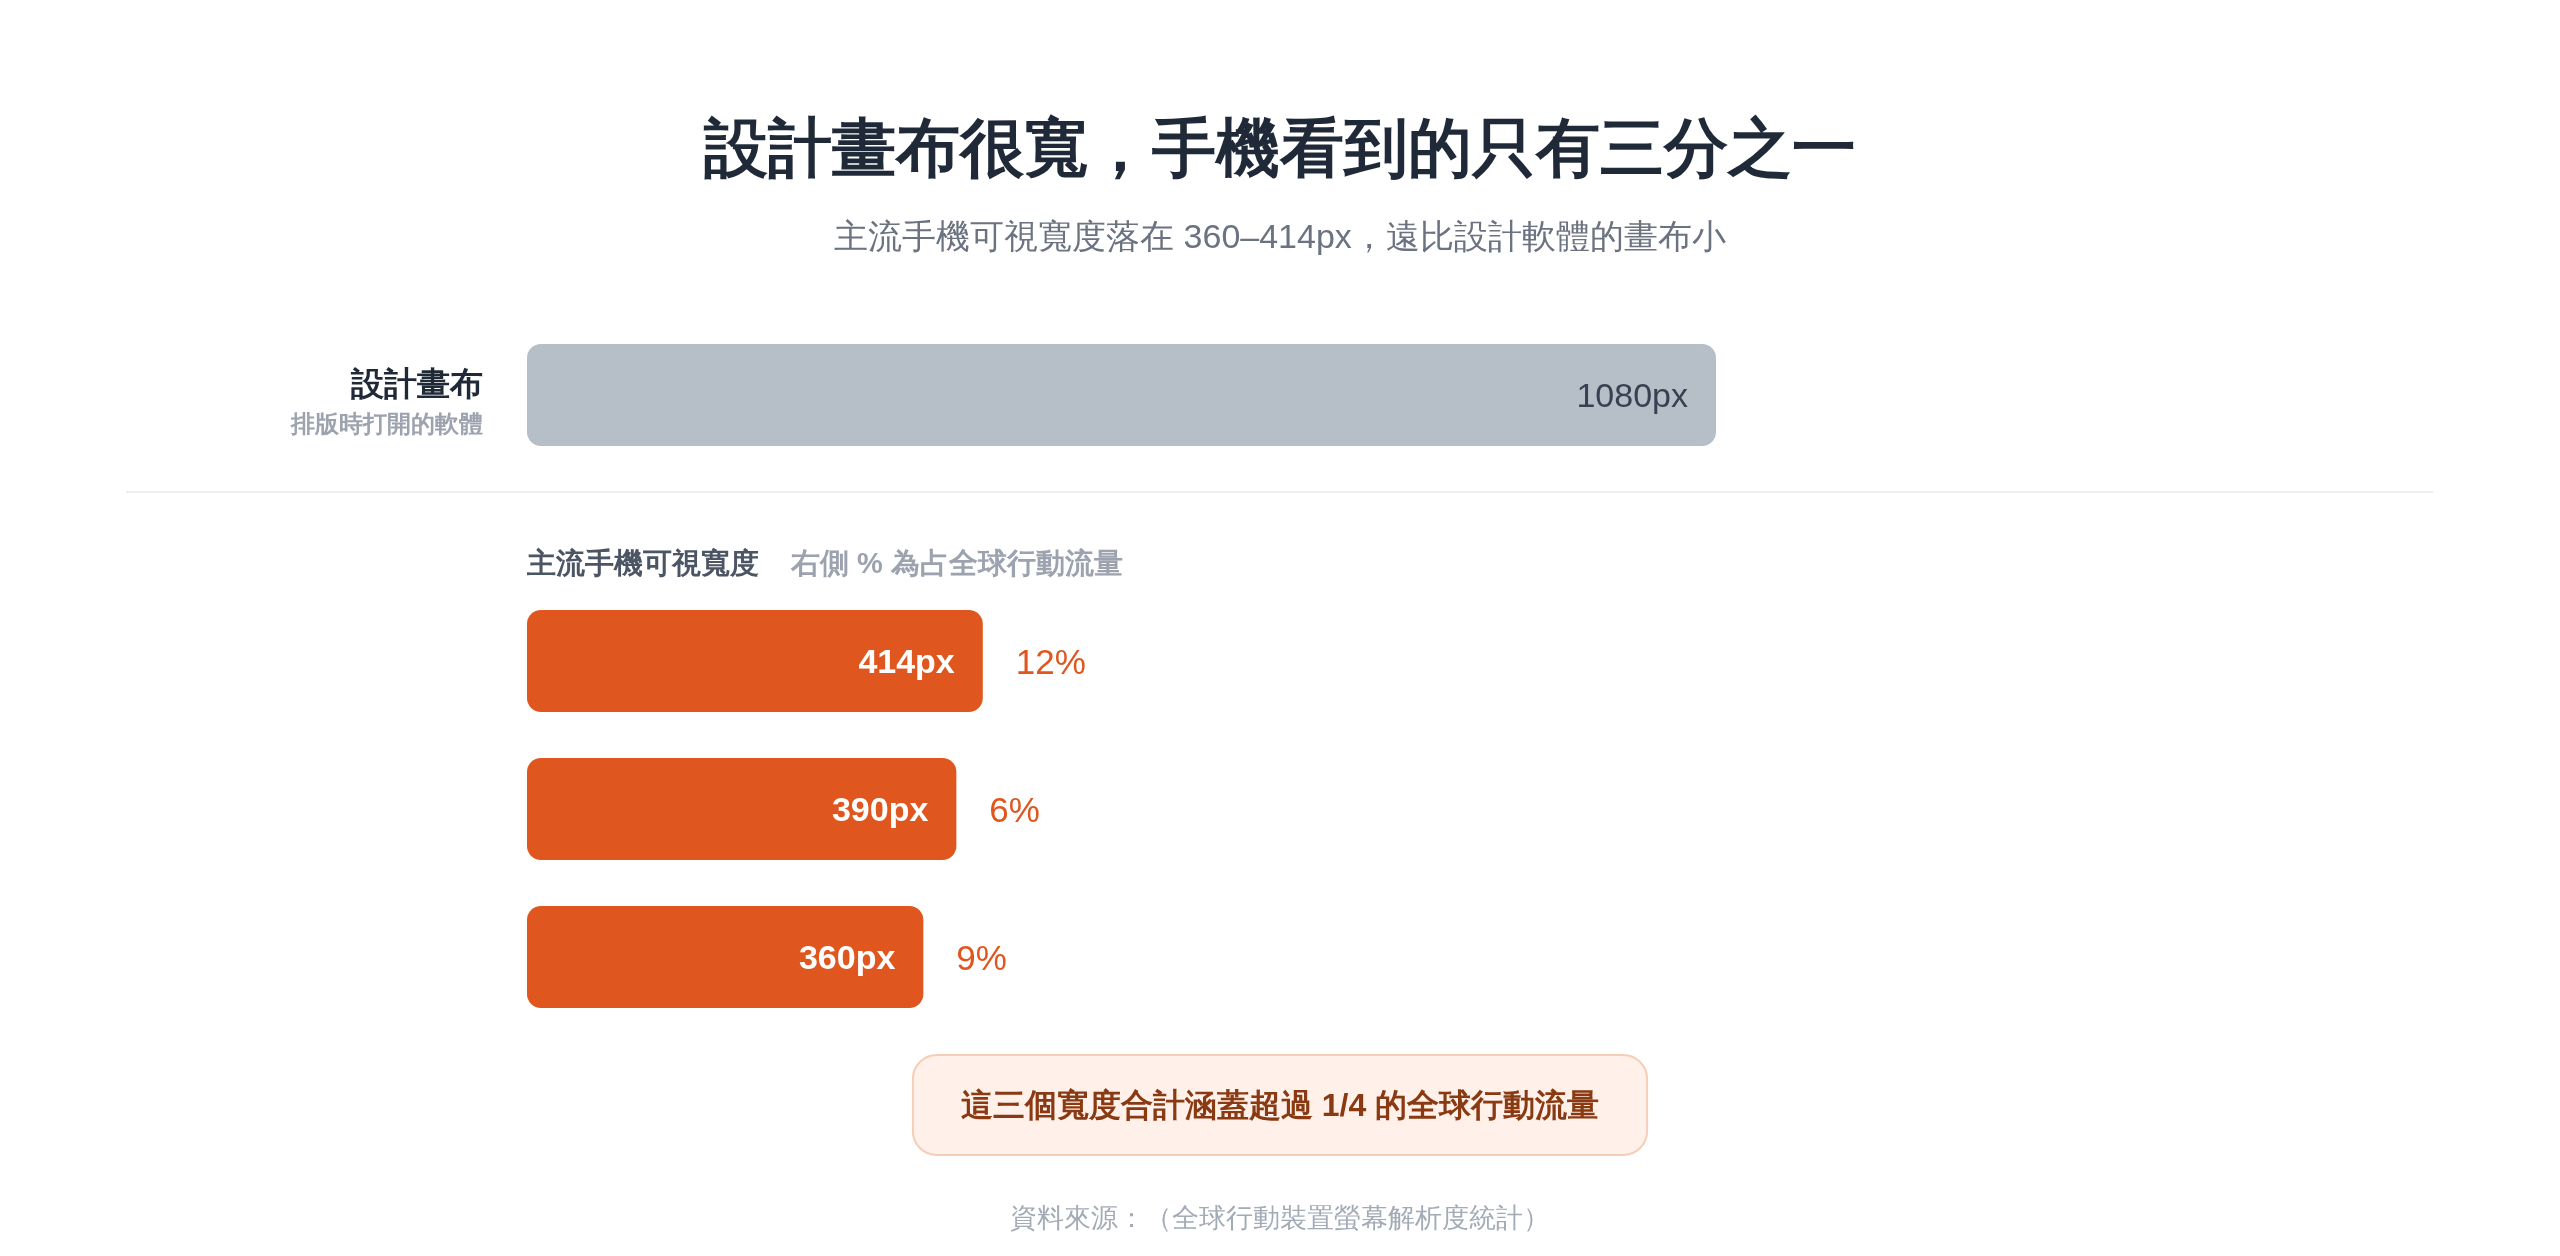 The height and width of the screenshot is (1256, 2560). Describe the element at coordinates (981, 957) in the screenshot. I see `annotation: 9%` at that location.